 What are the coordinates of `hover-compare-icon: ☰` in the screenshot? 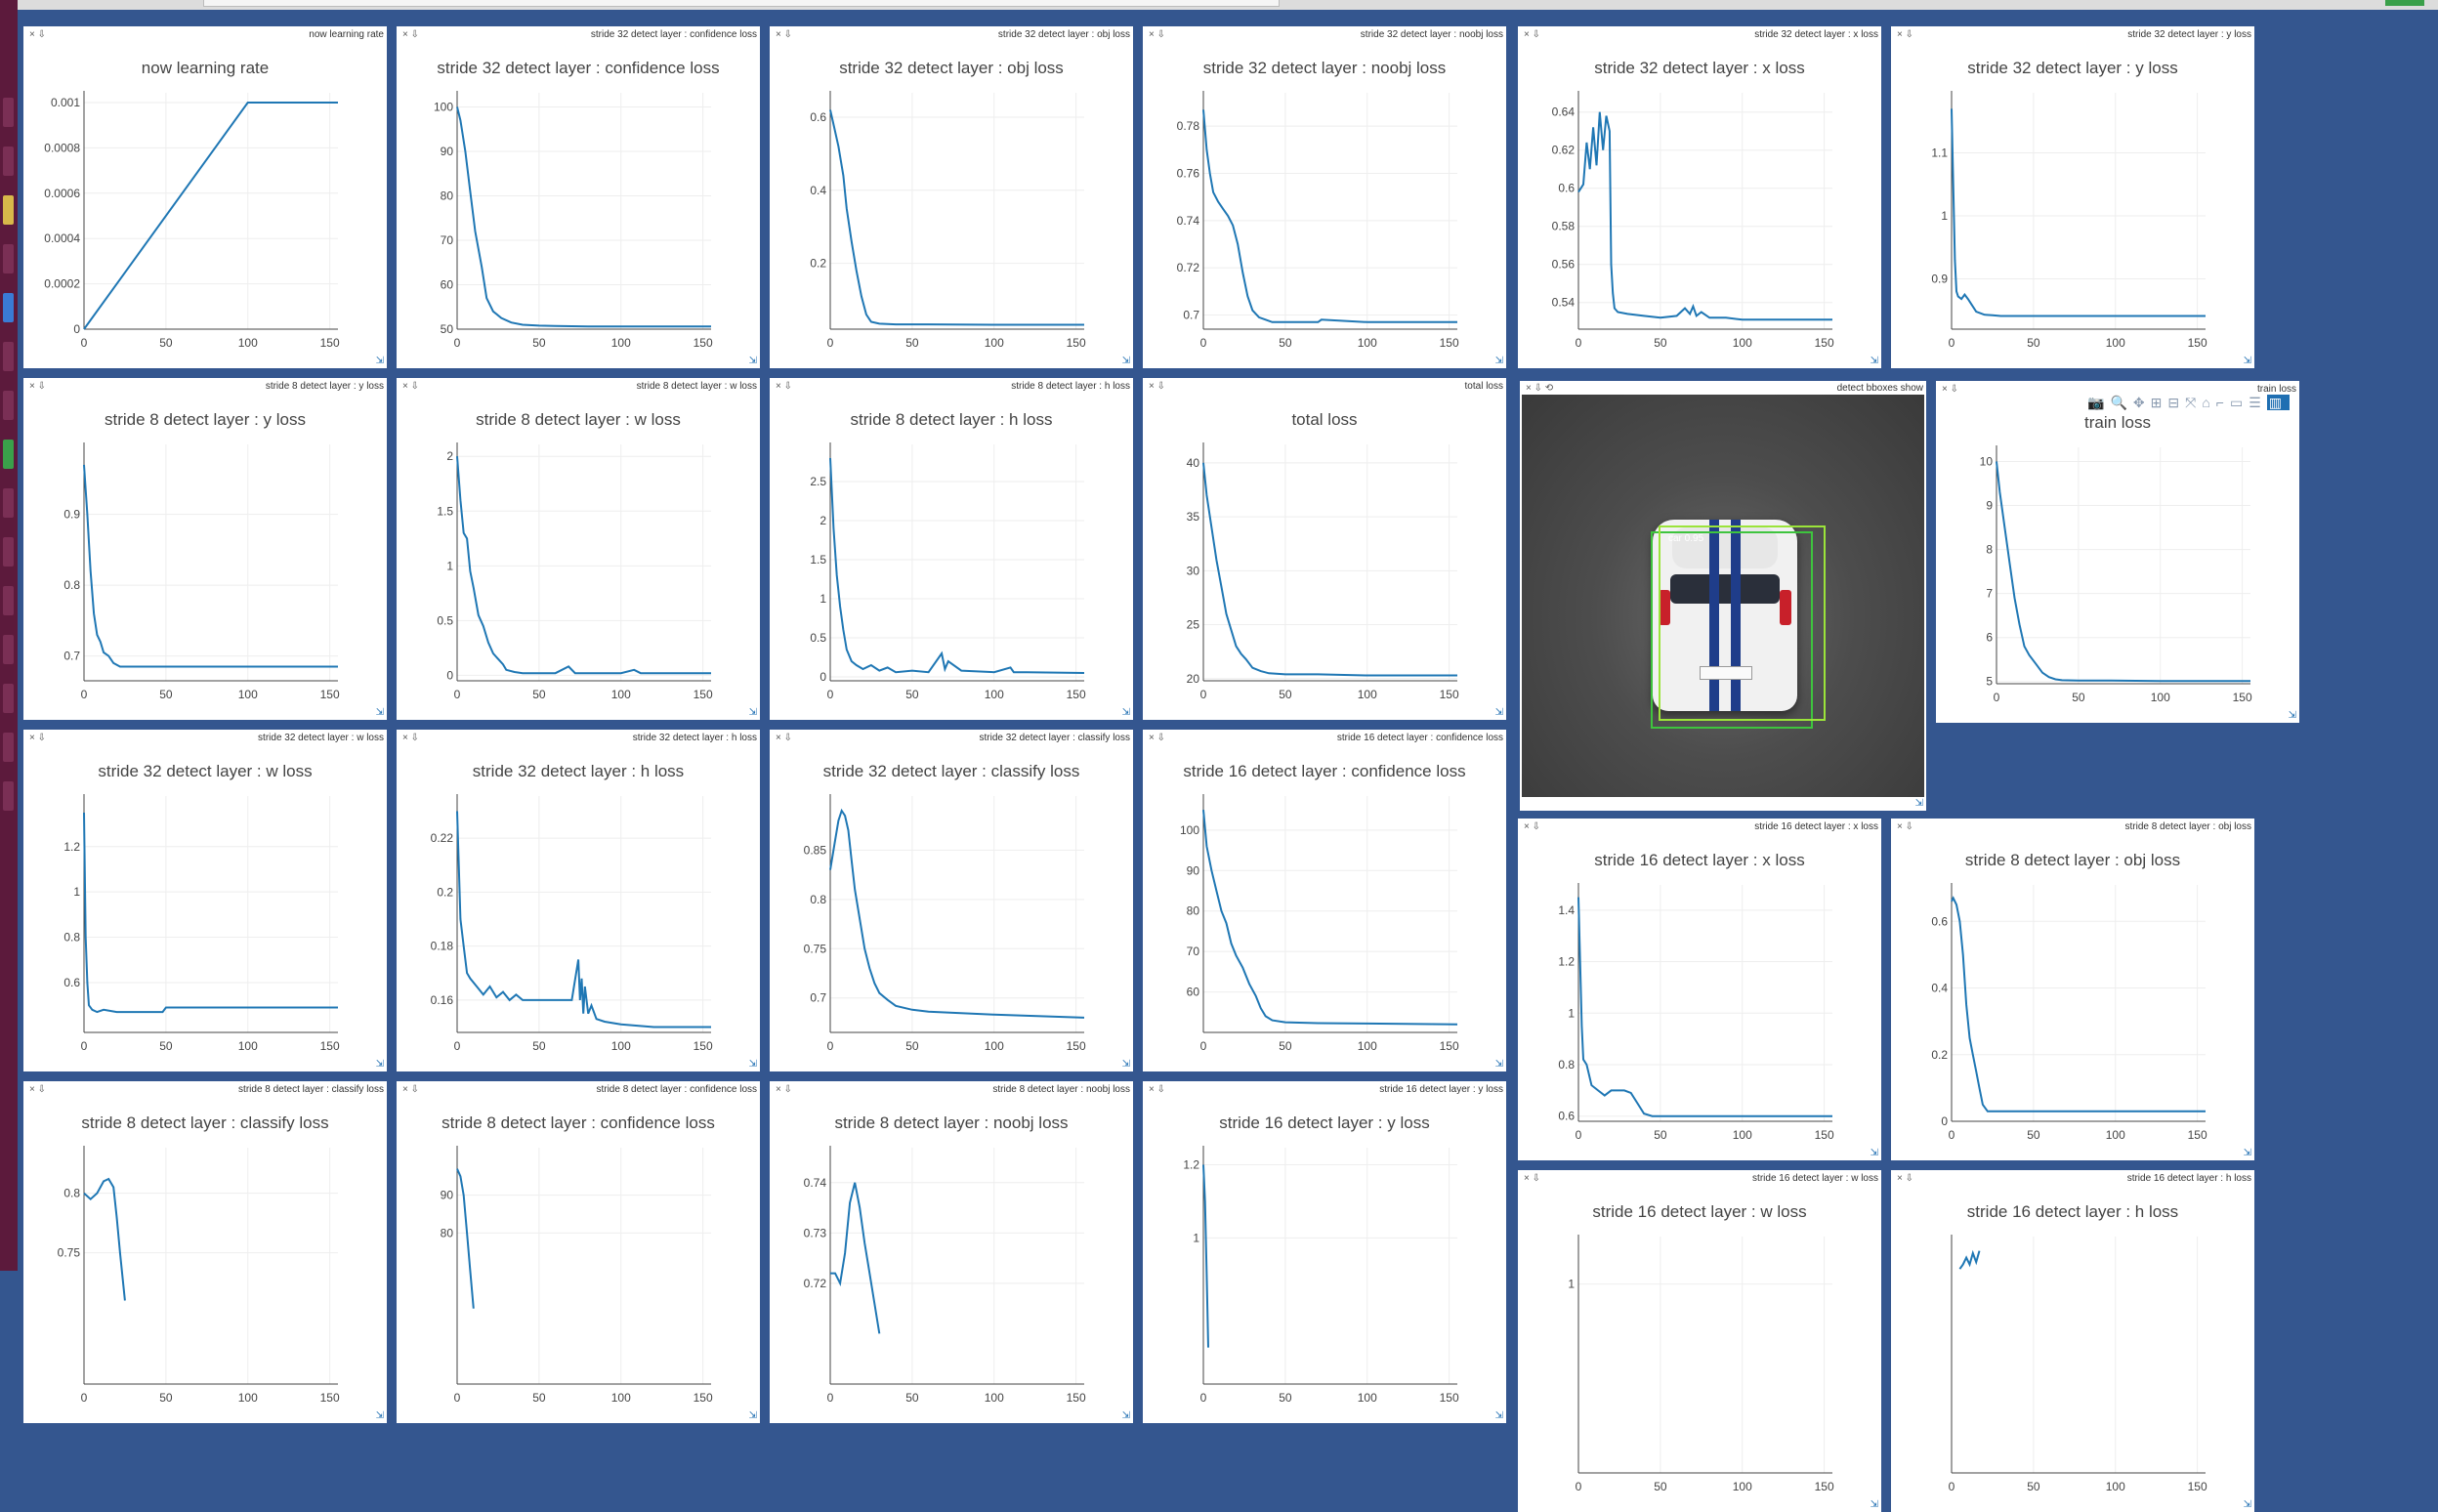 It's located at (2258, 402).